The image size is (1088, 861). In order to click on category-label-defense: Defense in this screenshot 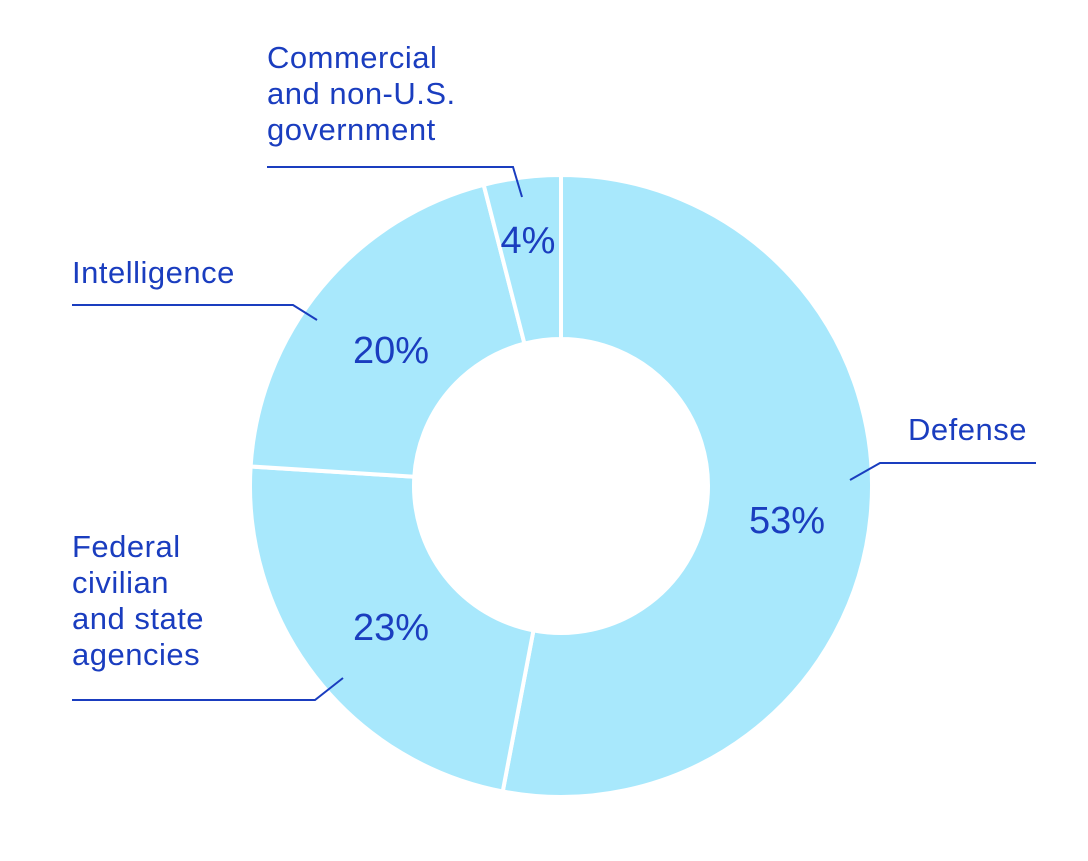, I will do `click(967, 429)`.